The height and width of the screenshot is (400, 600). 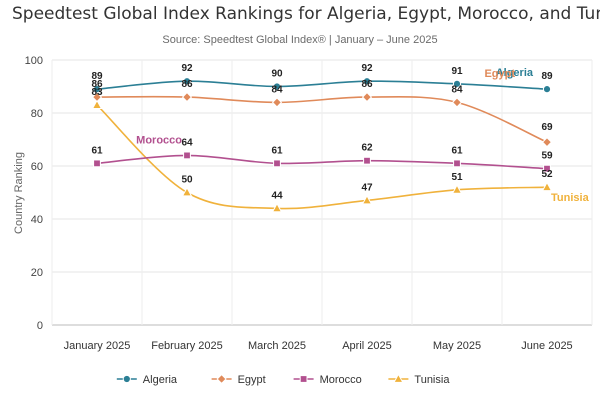 I want to click on data-label-algeria: 91, so click(x=457, y=71).